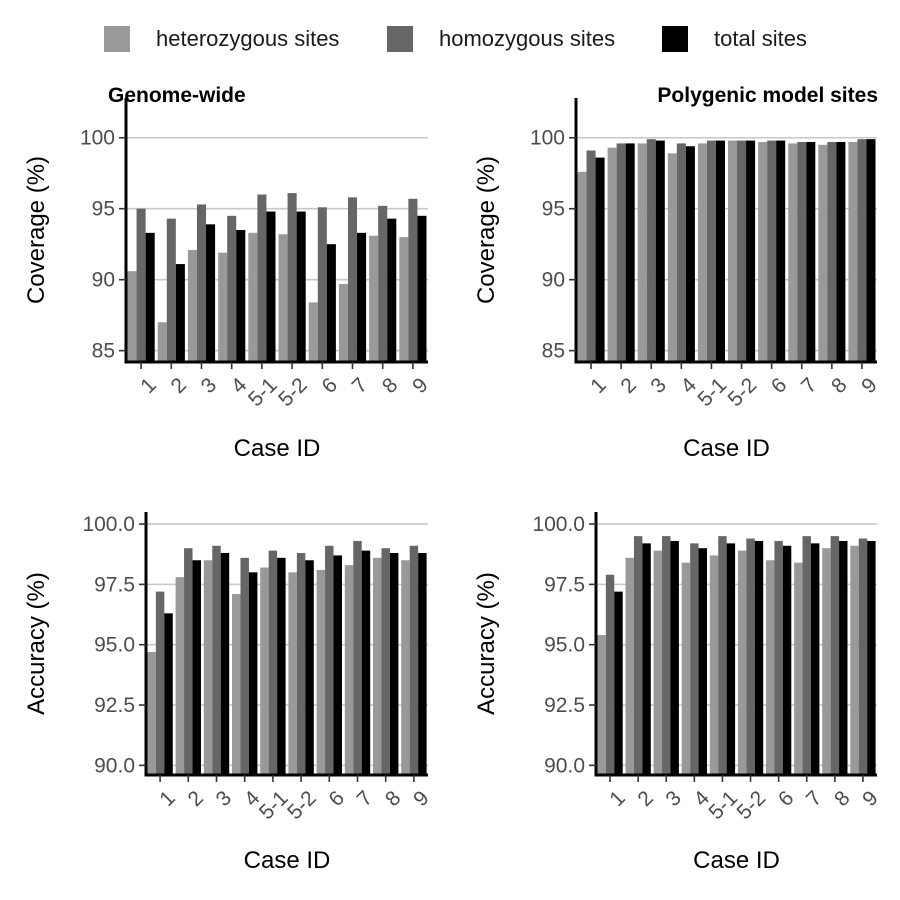 Image resolution: width=900 pixels, height=900 pixels. What do you see at coordinates (726, 448) in the screenshot?
I see `x-axis-title: Case ID` at bounding box center [726, 448].